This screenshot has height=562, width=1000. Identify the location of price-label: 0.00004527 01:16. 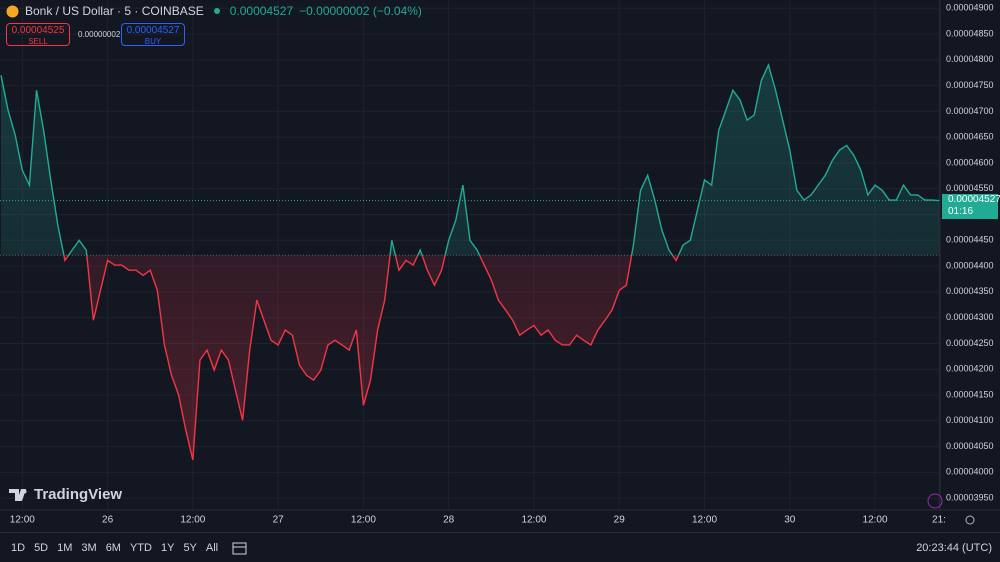
(971, 206).